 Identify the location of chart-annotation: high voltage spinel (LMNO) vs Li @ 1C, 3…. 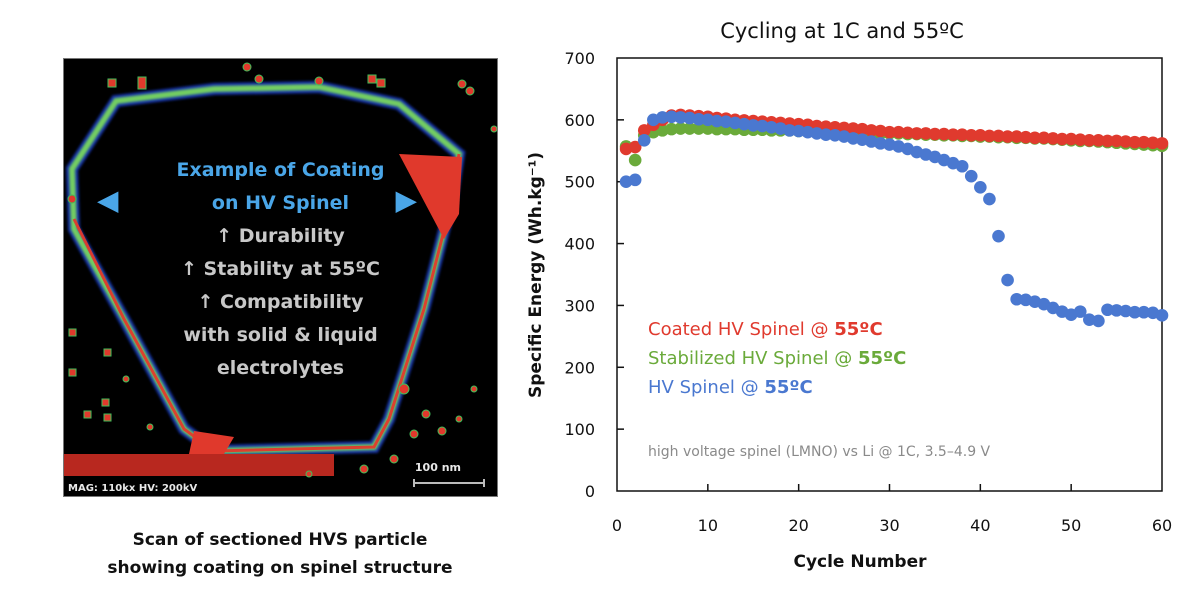
(819, 452).